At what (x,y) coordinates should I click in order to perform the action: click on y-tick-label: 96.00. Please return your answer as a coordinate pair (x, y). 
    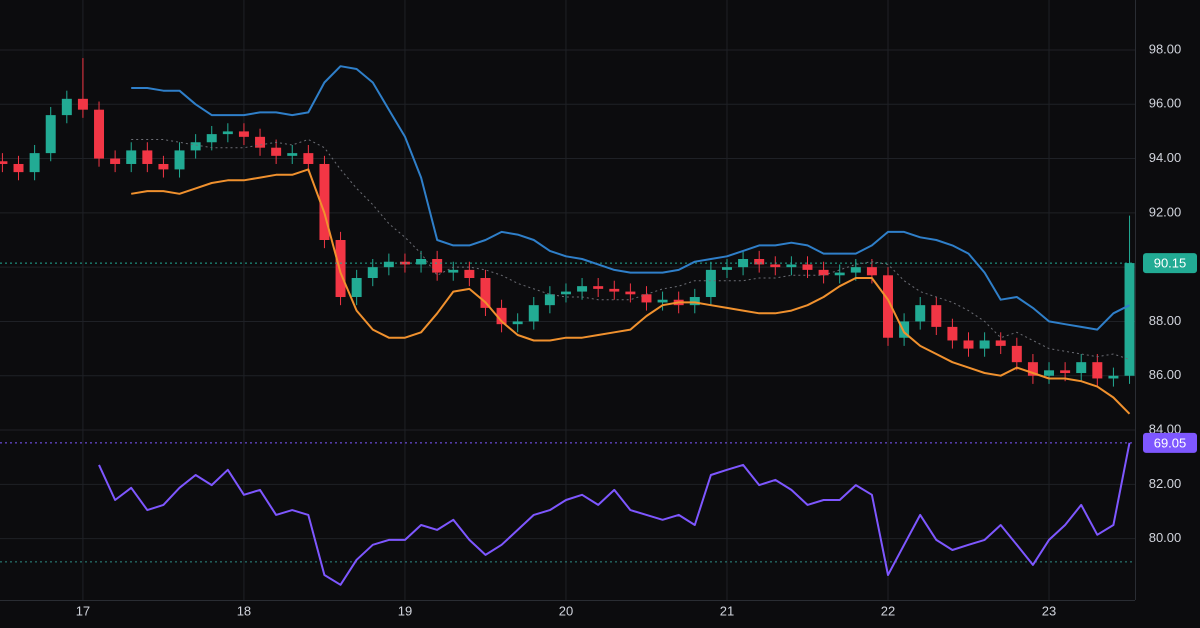
    Looking at the image, I should click on (1165, 103).